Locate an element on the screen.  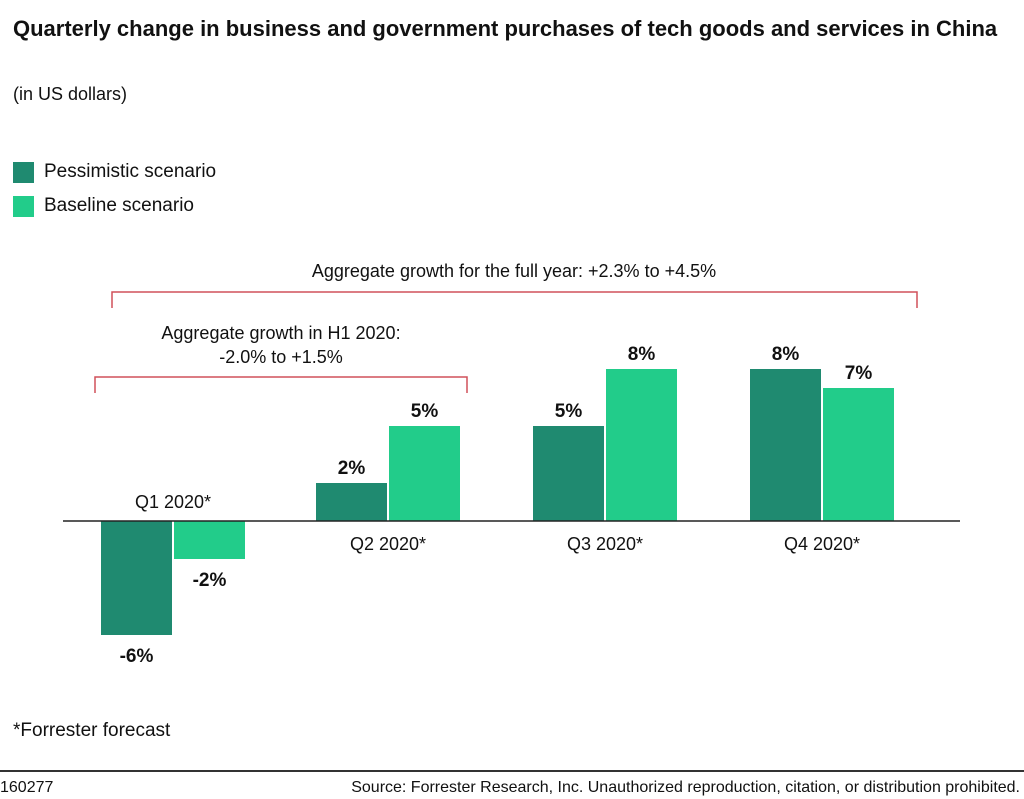
chart-subtitle: (in US dollars) is located at coordinates (70, 94).